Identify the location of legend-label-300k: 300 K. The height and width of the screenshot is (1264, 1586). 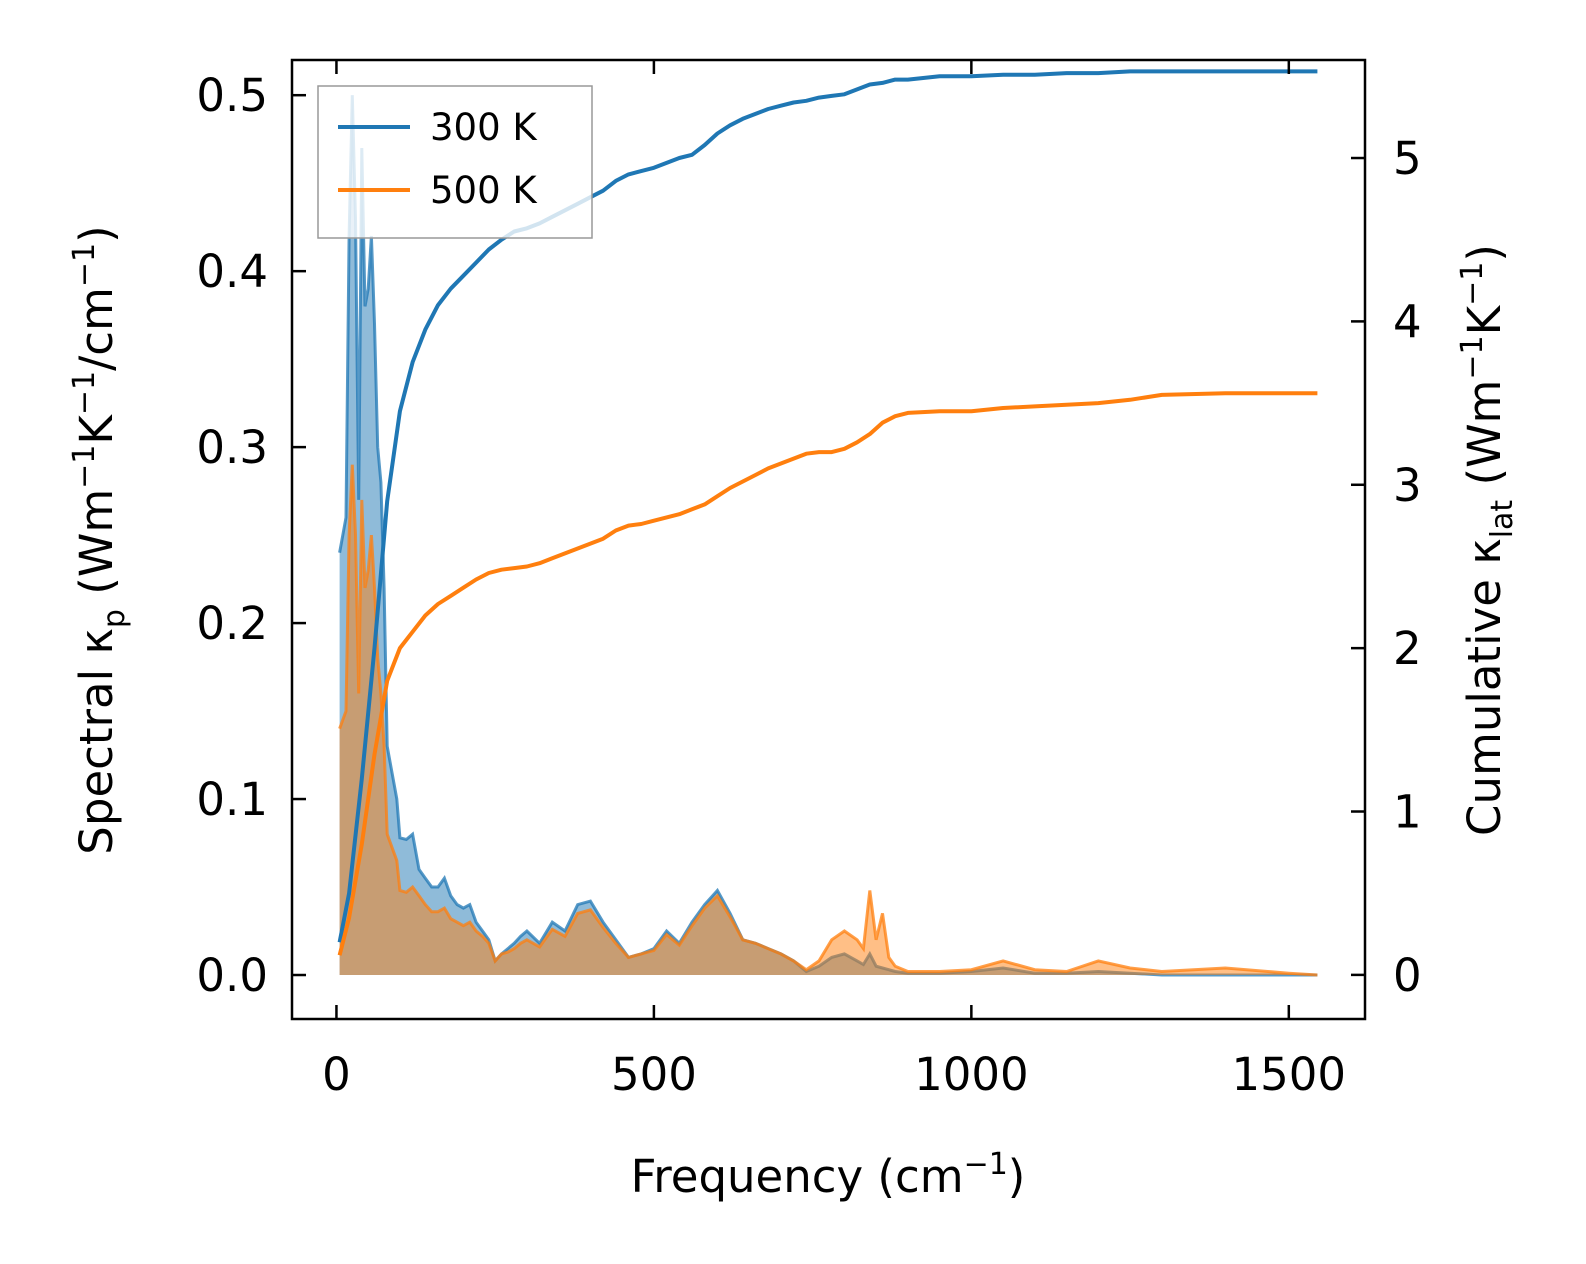
(484, 127).